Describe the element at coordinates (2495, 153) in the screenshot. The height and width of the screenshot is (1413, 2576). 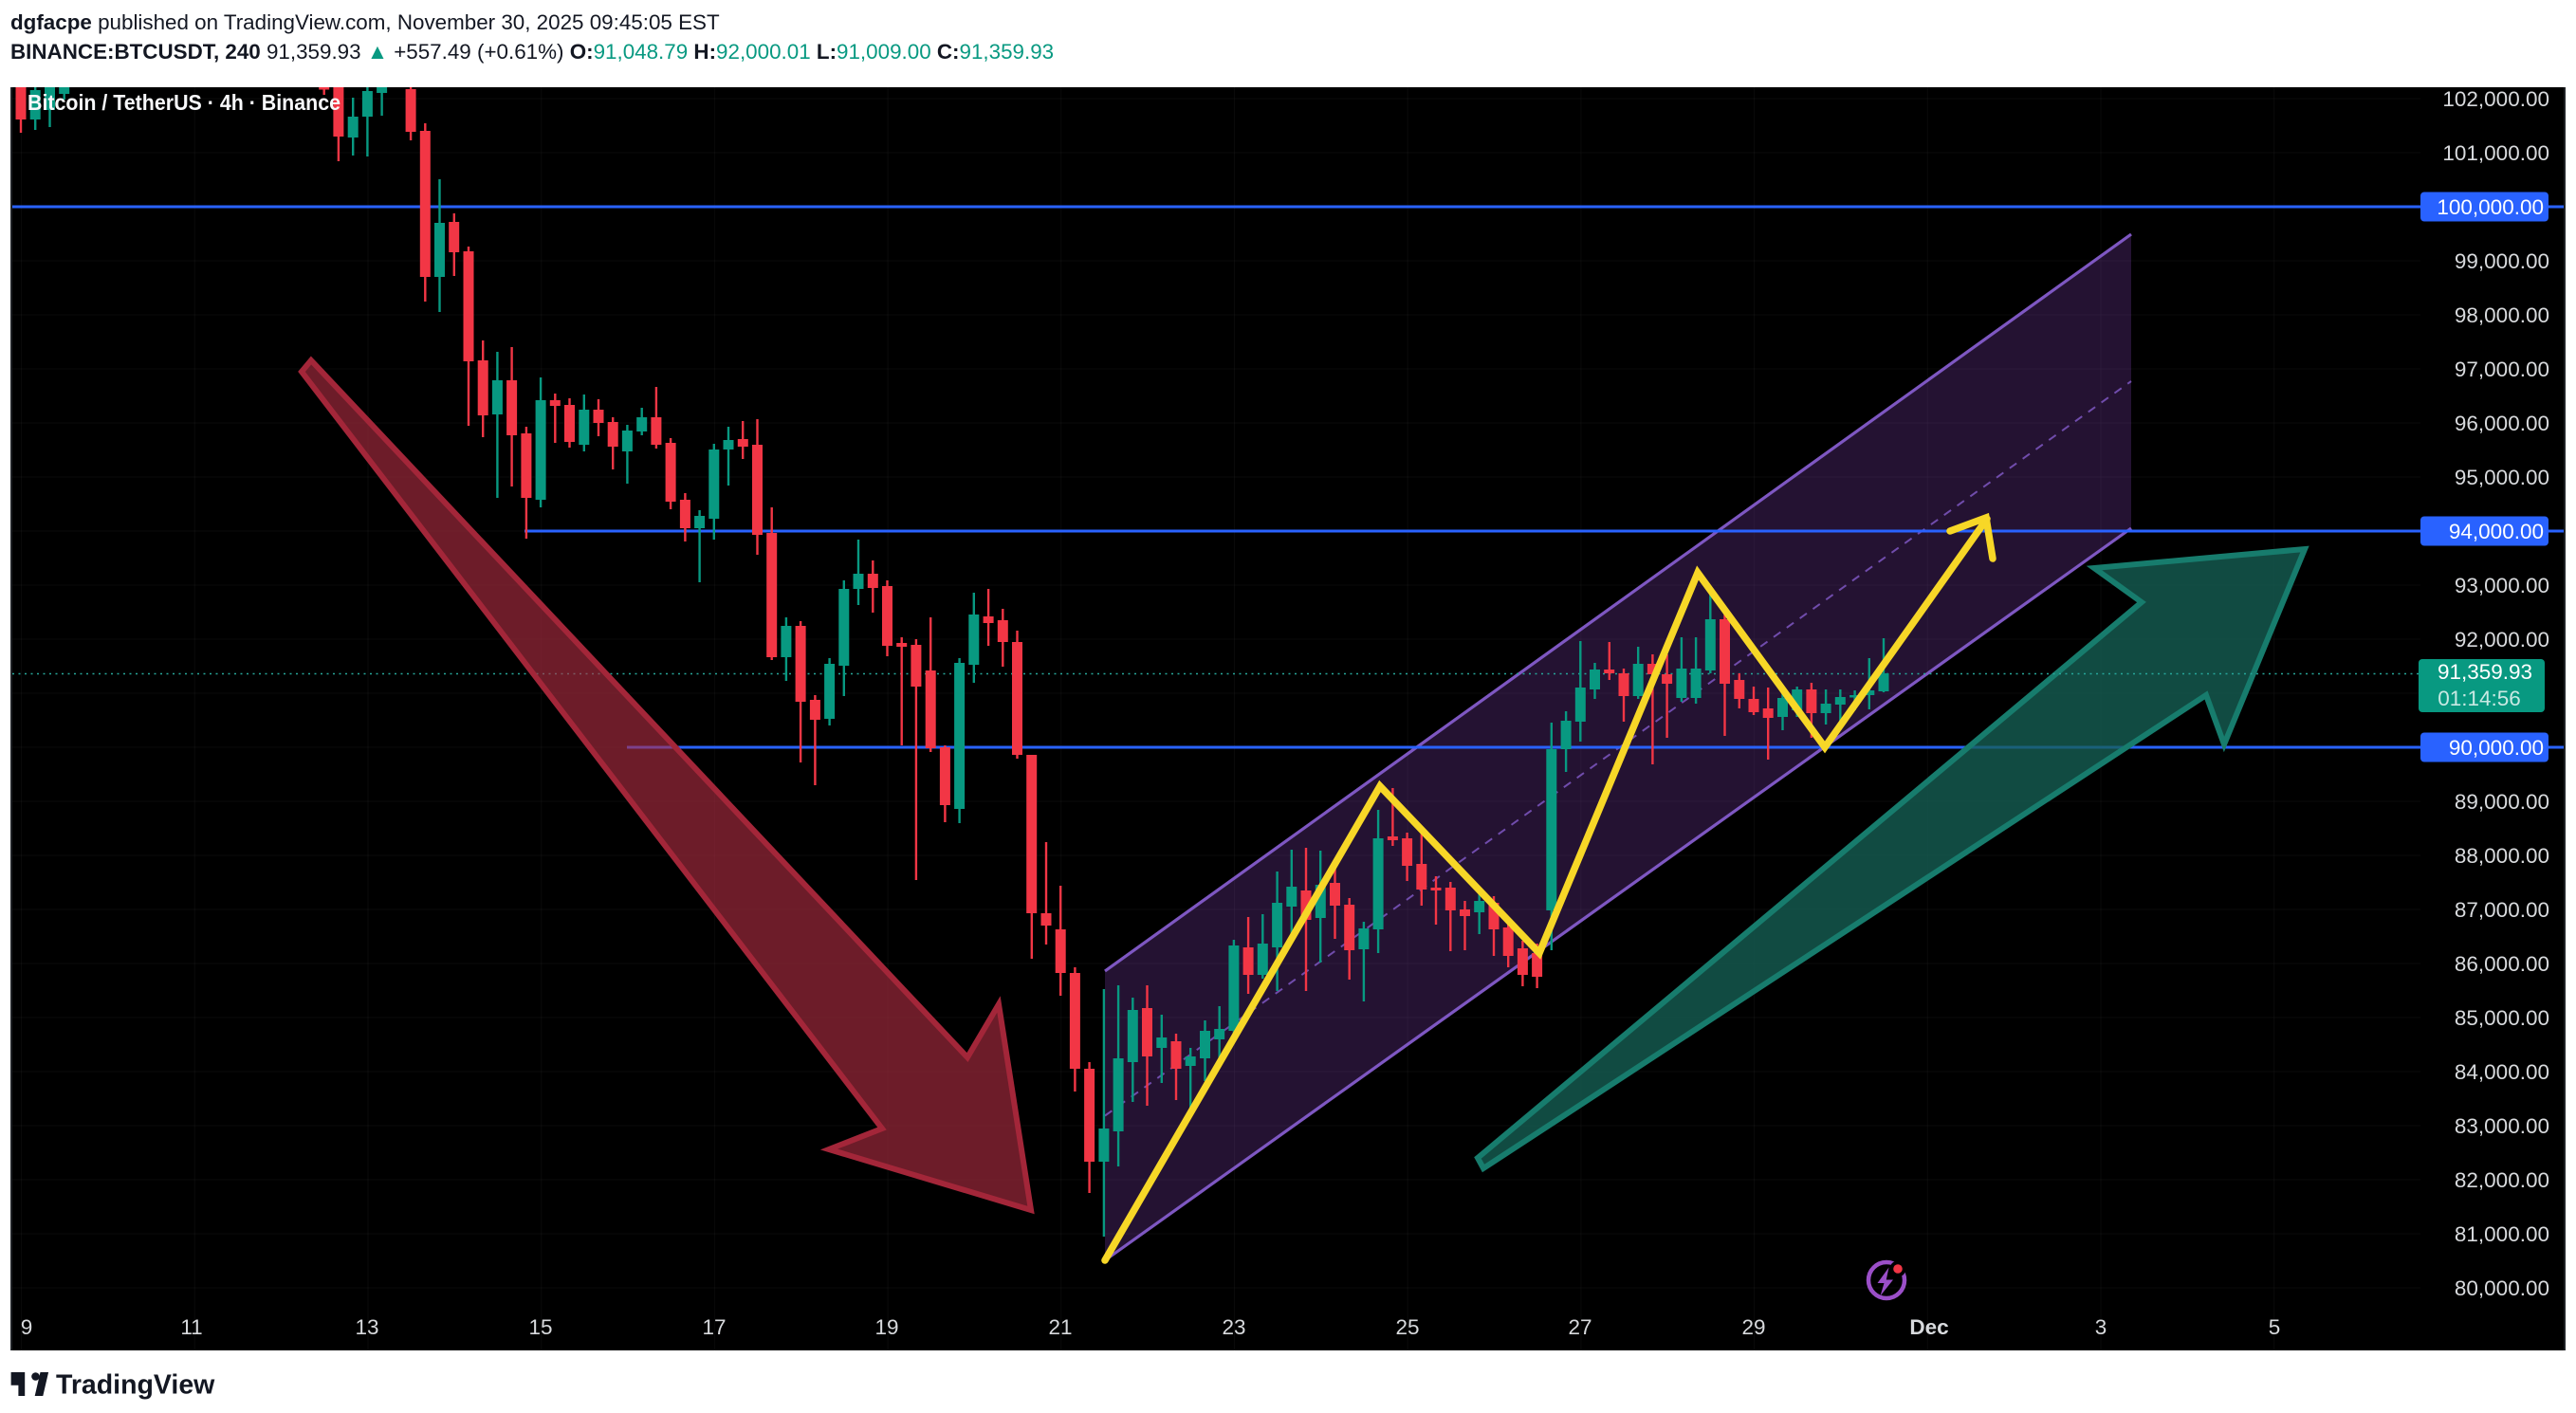
I see `svg-text: 101,000.00` at that location.